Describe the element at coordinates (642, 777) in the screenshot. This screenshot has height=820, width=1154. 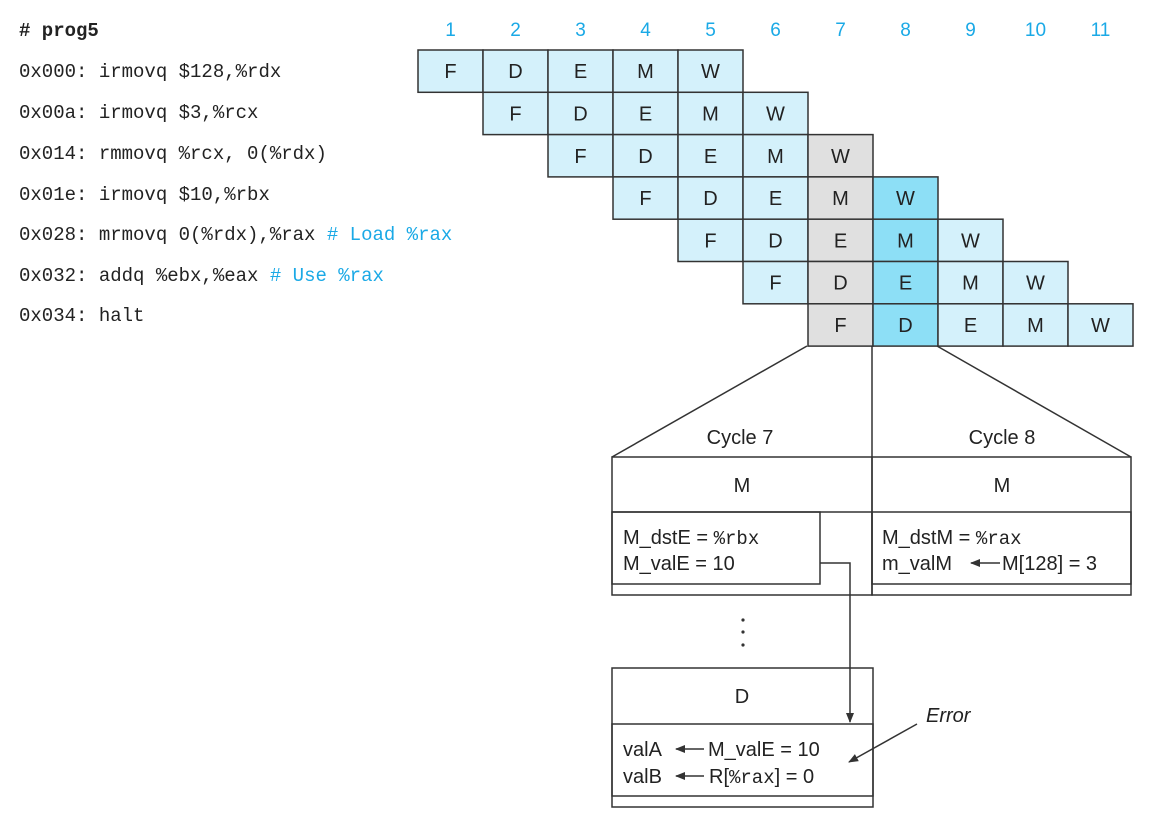
I see `valb-left: valB` at that location.